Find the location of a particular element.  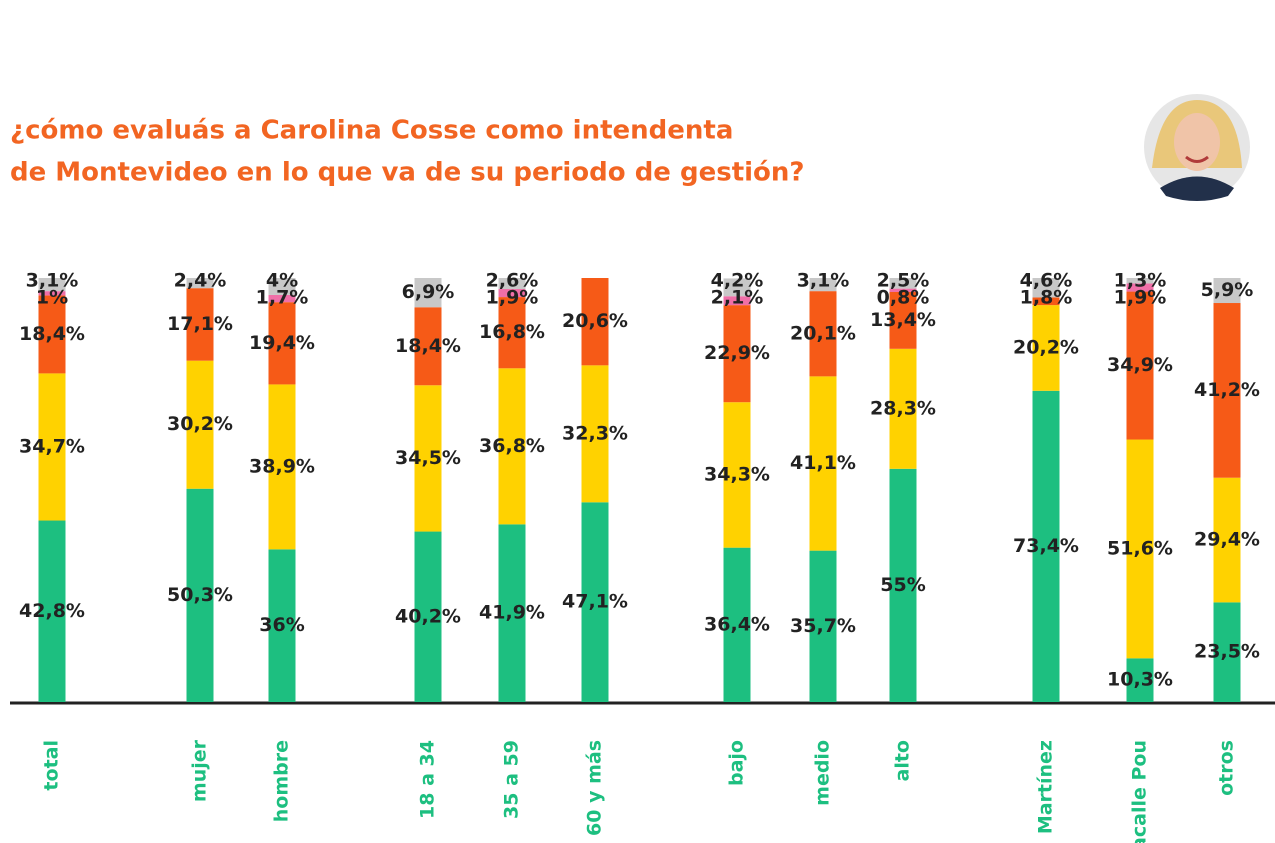

value-label: 2,5% is located at coordinates (903, 281).